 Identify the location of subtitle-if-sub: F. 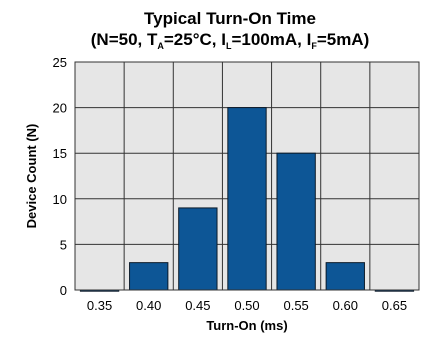
(314, 46).